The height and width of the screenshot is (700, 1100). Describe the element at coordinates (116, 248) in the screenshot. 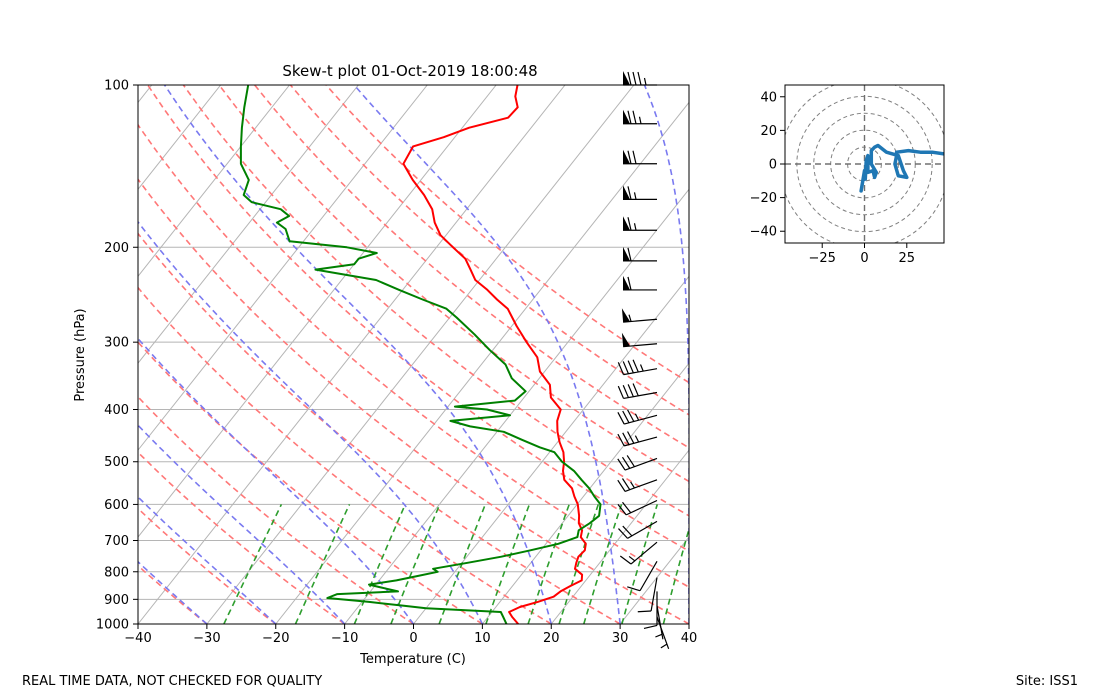

I see `y-tick-label: 200` at that location.